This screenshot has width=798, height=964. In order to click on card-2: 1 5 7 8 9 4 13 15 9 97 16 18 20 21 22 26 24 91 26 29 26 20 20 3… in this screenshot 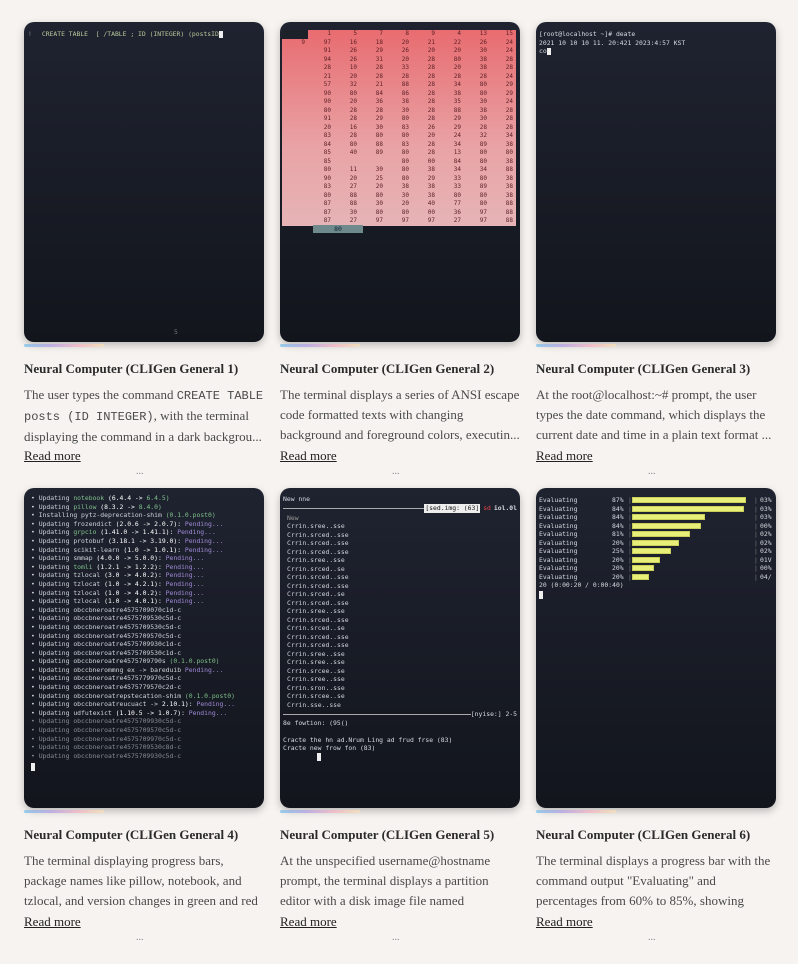, I will do `click(400, 249)`.